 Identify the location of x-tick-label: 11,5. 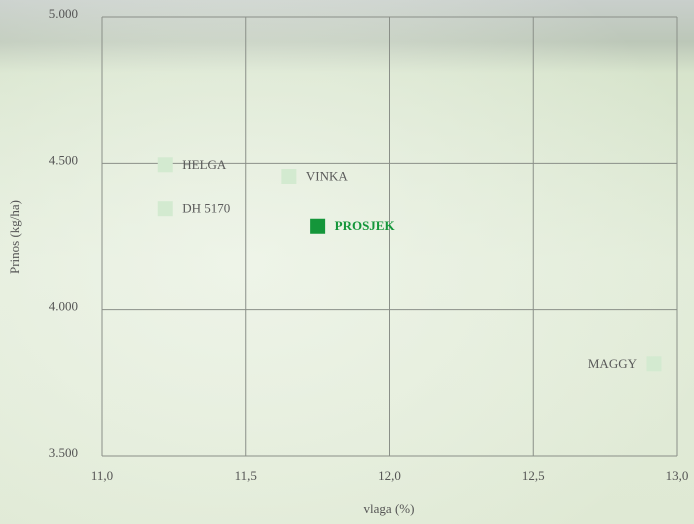
(246, 475).